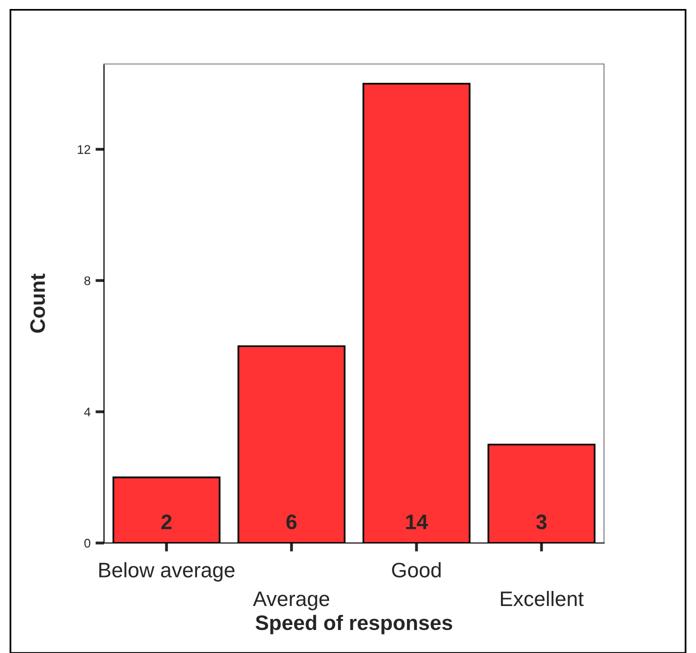  I want to click on x-tick-label: Good, so click(416, 570).